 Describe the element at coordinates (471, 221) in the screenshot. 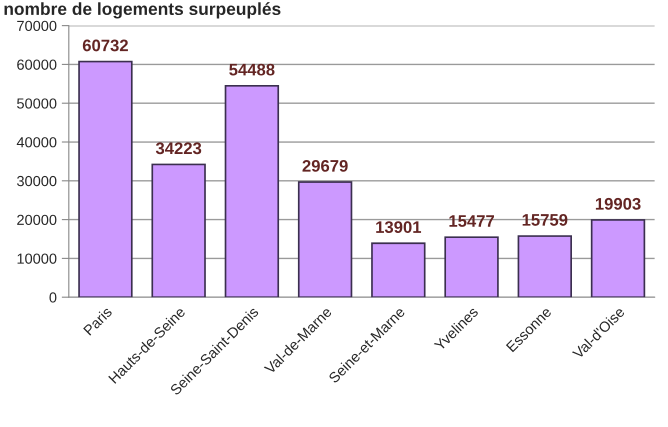

I see `data-label: 15477` at that location.